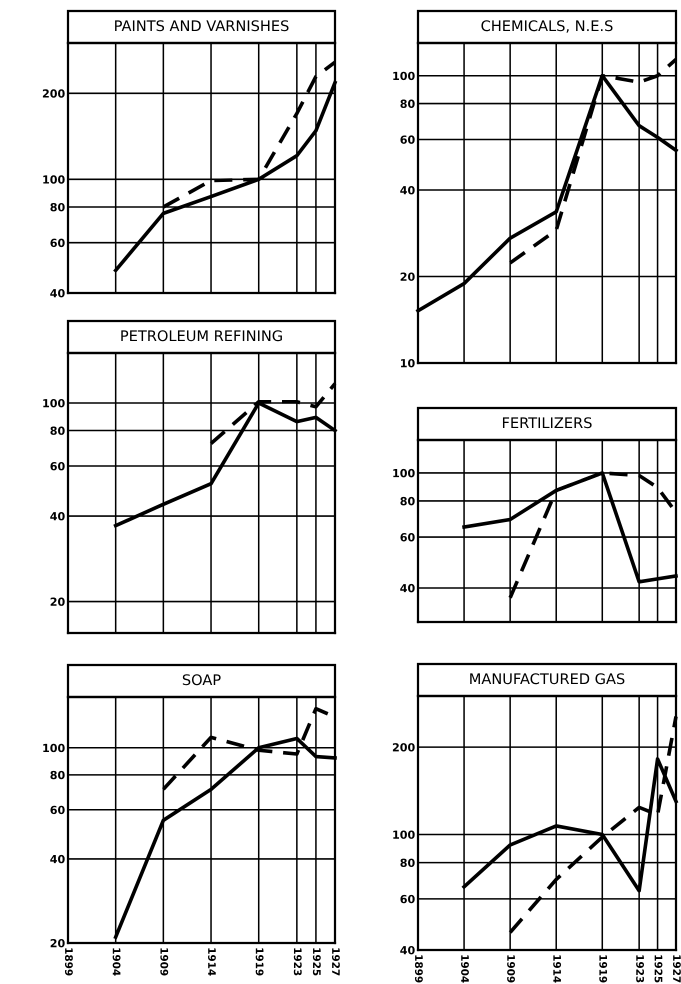 The width and height of the screenshot is (681, 984). I want to click on y-tick-label: 10, so click(408, 363).